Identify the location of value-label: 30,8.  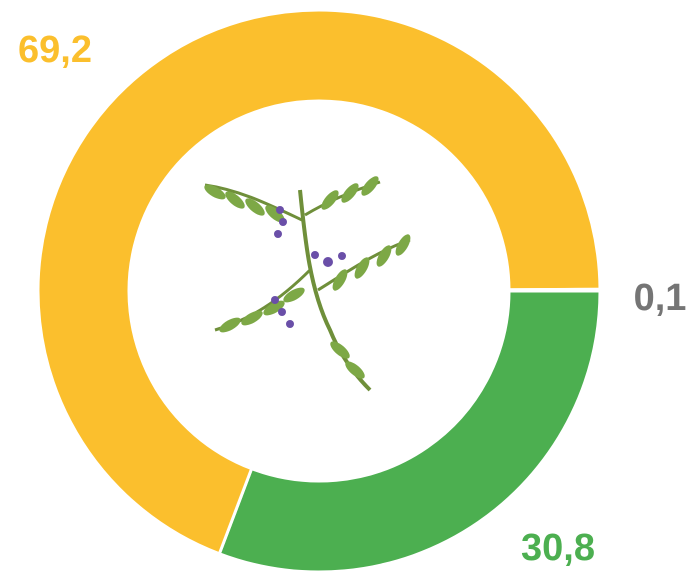
(558, 548).